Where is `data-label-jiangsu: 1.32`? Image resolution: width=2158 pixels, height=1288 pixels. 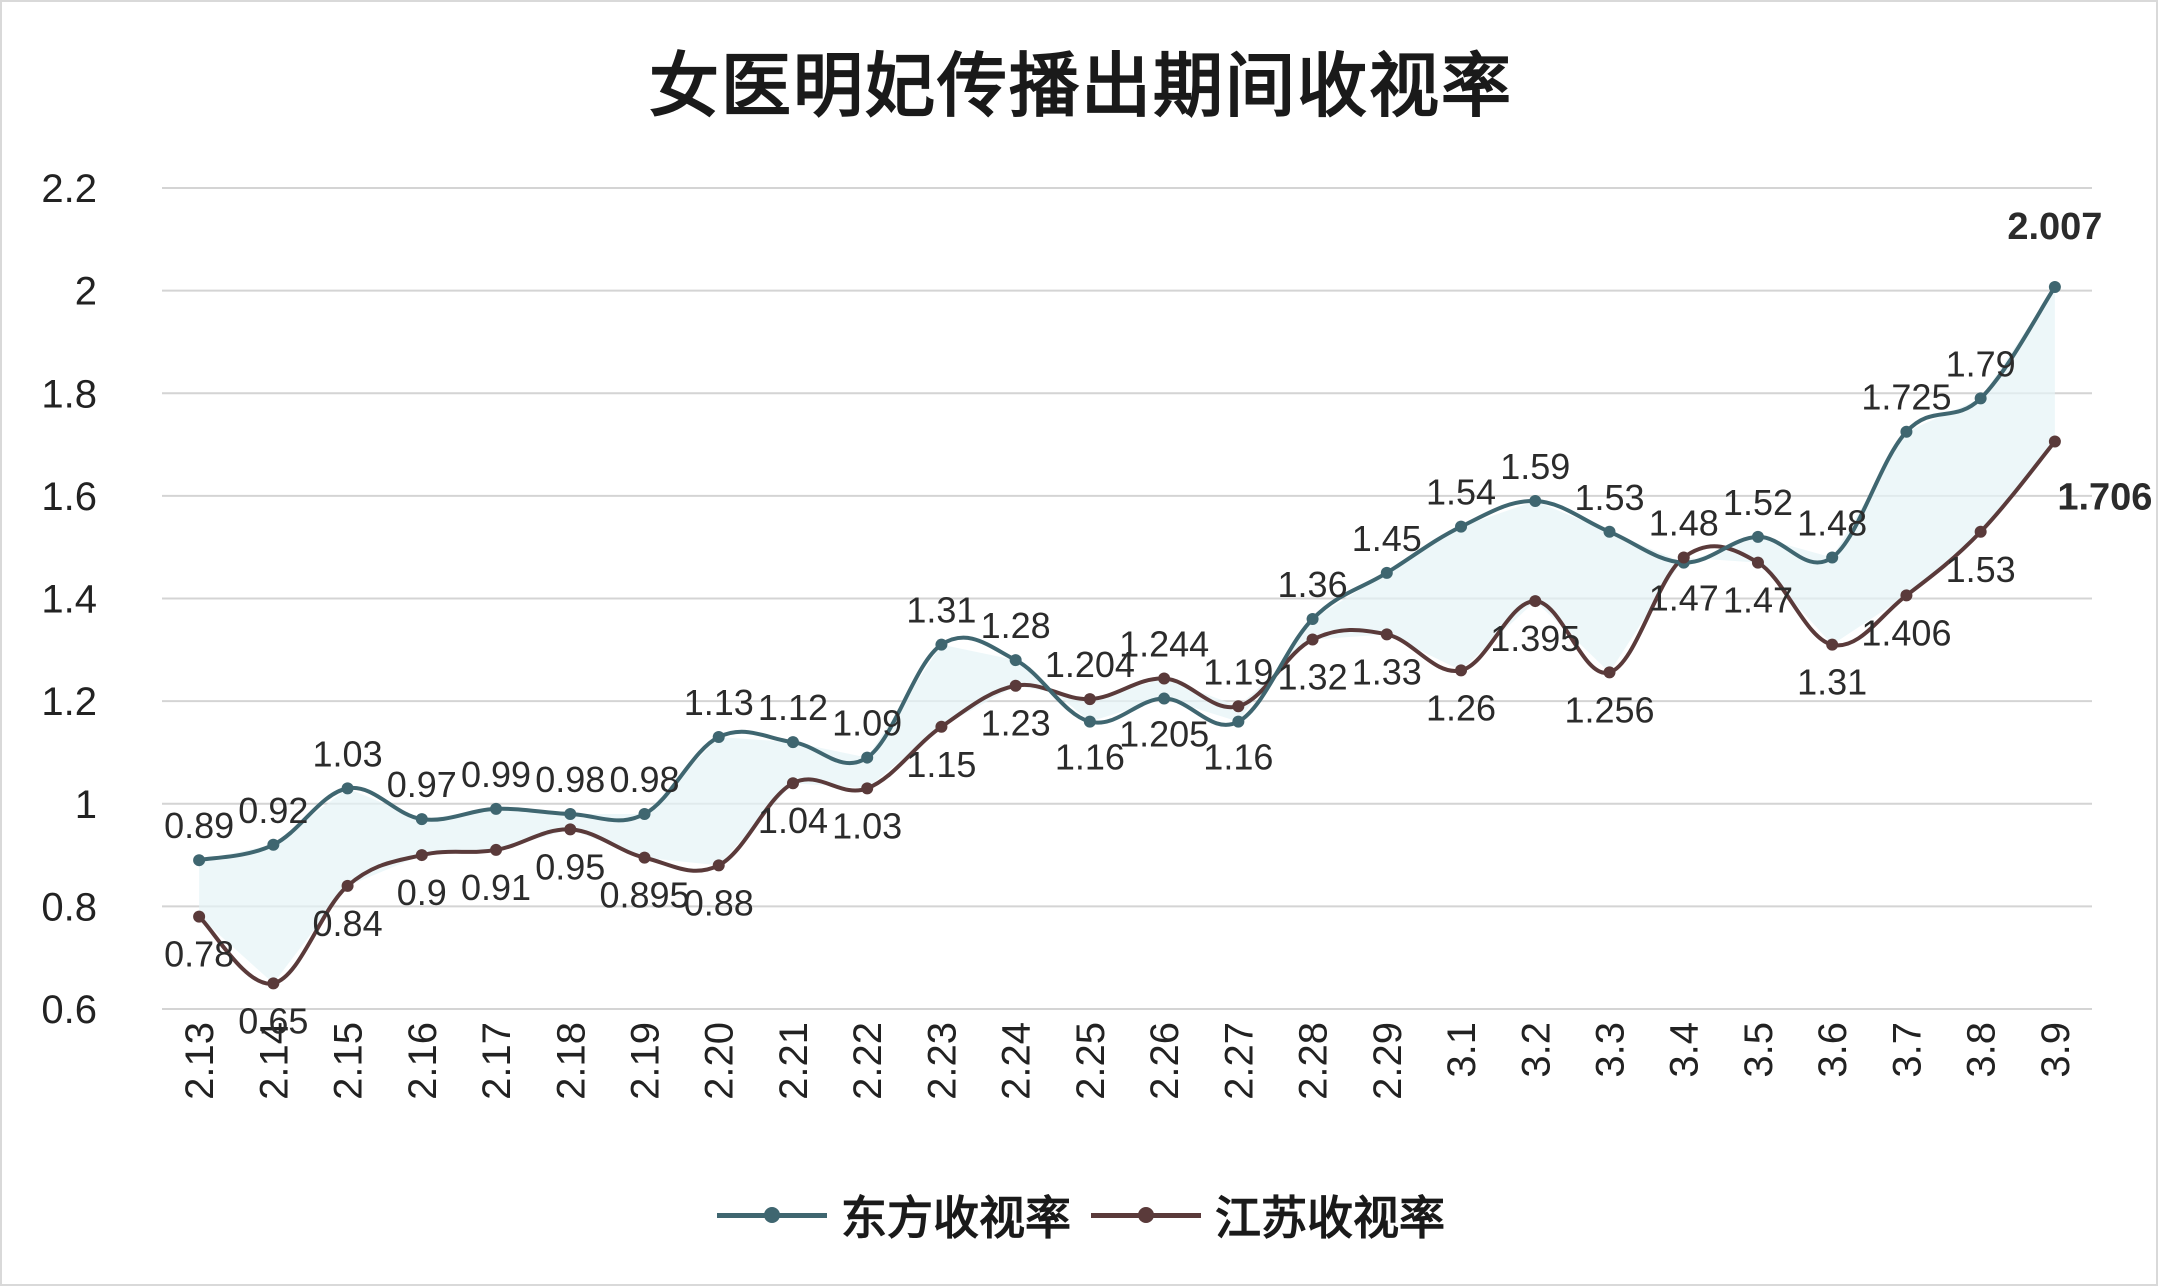 data-label-jiangsu: 1.32 is located at coordinates (1313, 677).